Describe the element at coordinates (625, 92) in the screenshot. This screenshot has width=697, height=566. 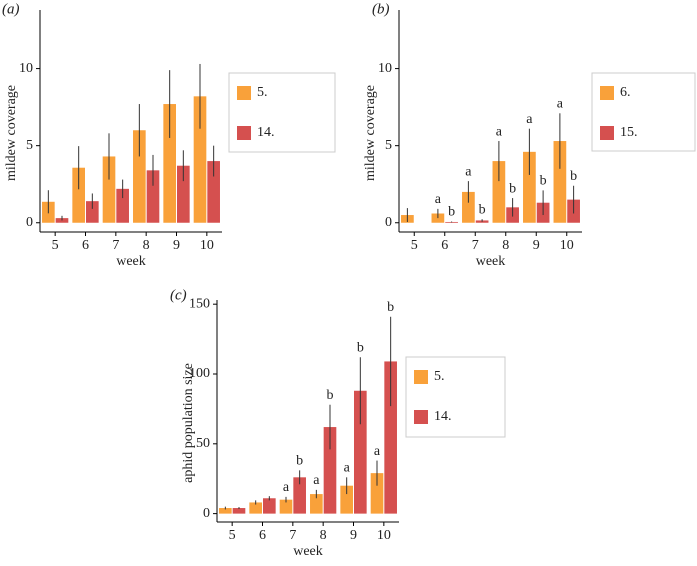
I see `legend-label: 6.` at that location.